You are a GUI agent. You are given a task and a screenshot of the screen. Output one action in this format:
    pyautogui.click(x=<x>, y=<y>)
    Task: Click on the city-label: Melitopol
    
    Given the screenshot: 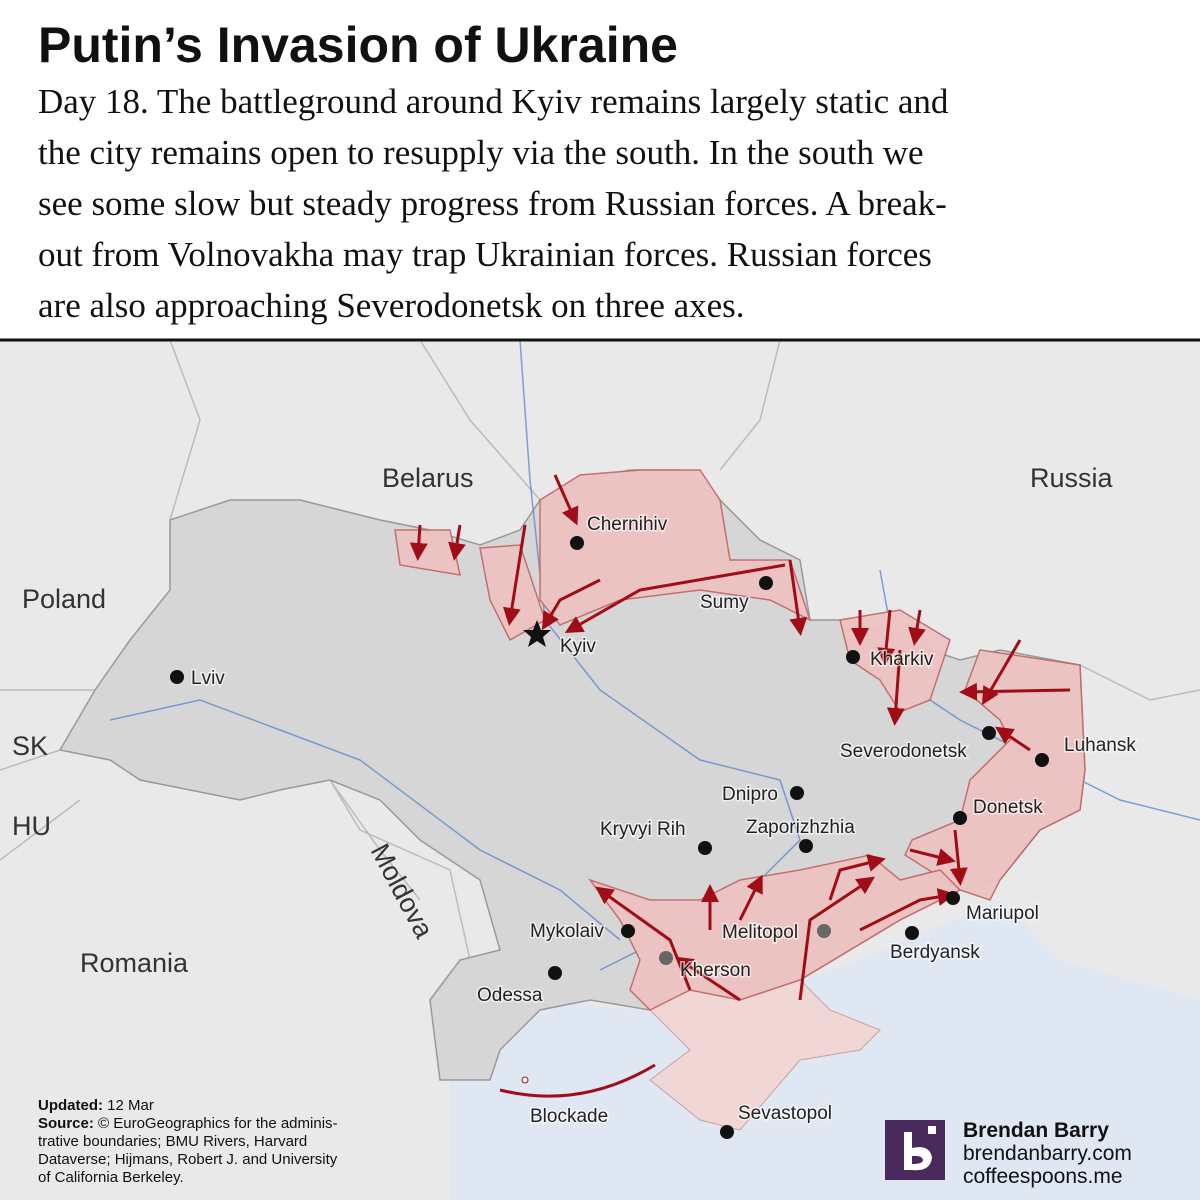 What is the action you would take?
    pyautogui.click(x=760, y=932)
    